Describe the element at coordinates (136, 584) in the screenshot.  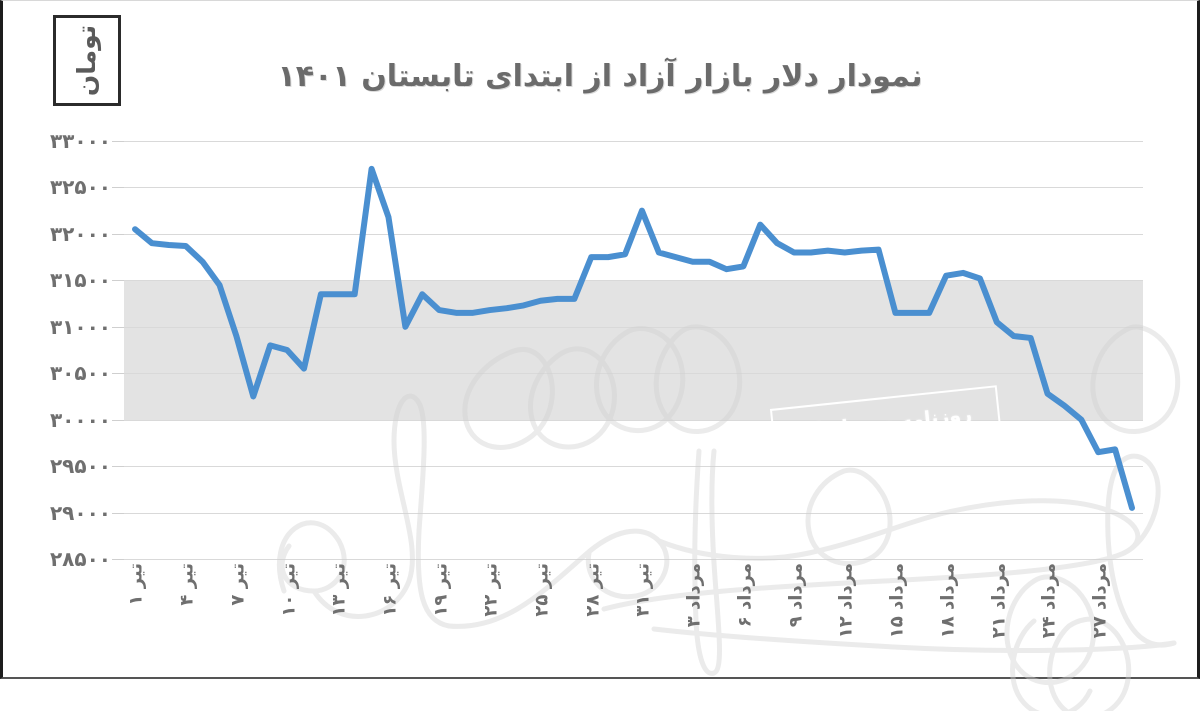
I see `x-axis-tick-label: تیر ۱` at that location.